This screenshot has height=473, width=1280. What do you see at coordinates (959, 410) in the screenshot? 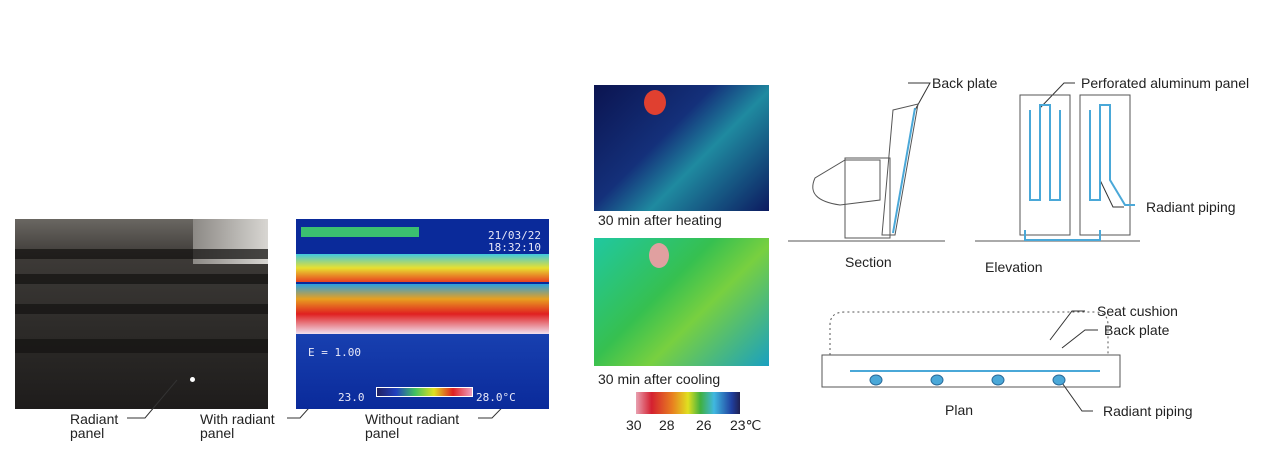
I see `plan-label: Plan` at bounding box center [959, 410].